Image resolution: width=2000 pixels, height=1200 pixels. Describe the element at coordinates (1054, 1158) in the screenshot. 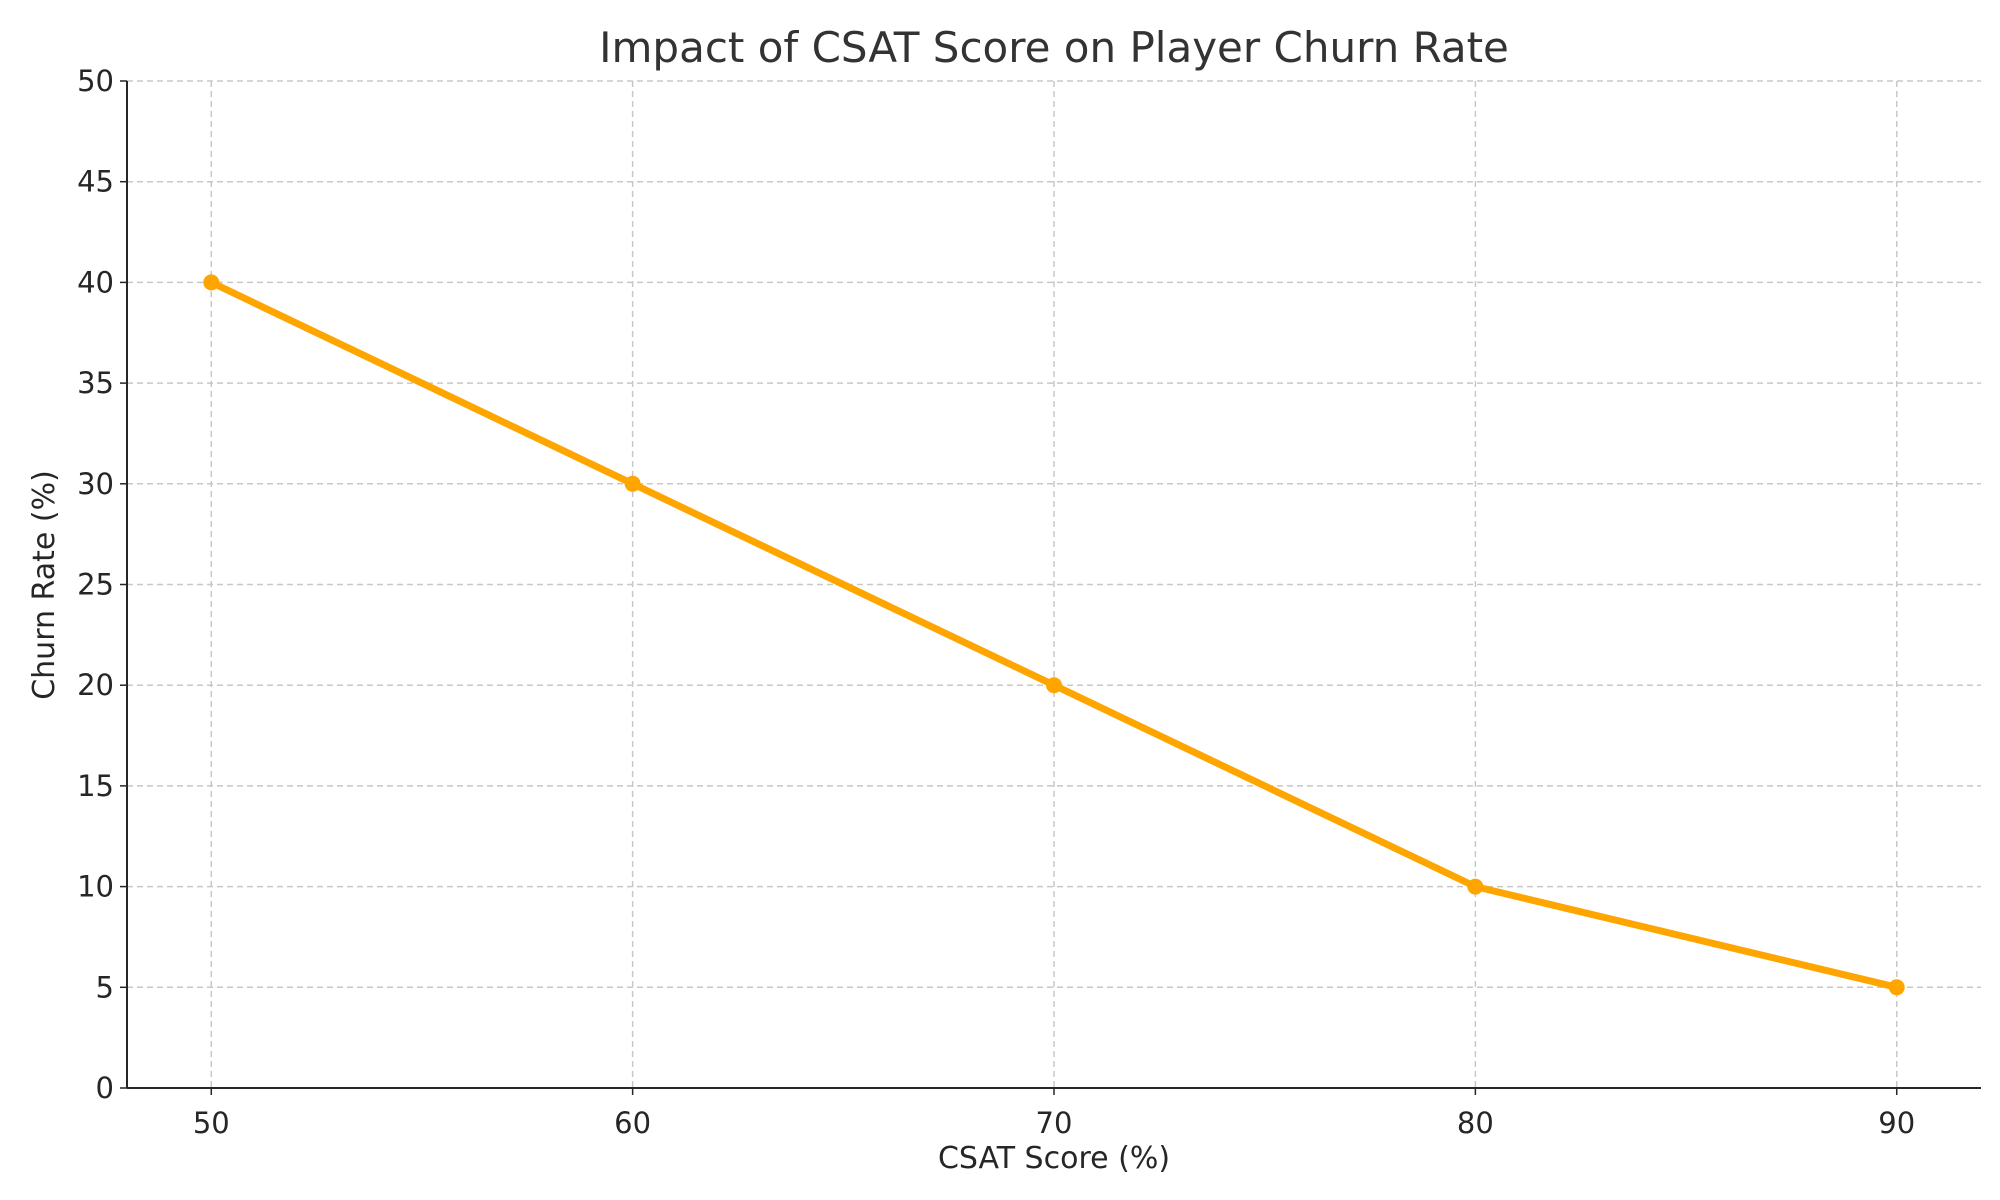

I see `x-axis-label: CSAT Score (%)` at that location.